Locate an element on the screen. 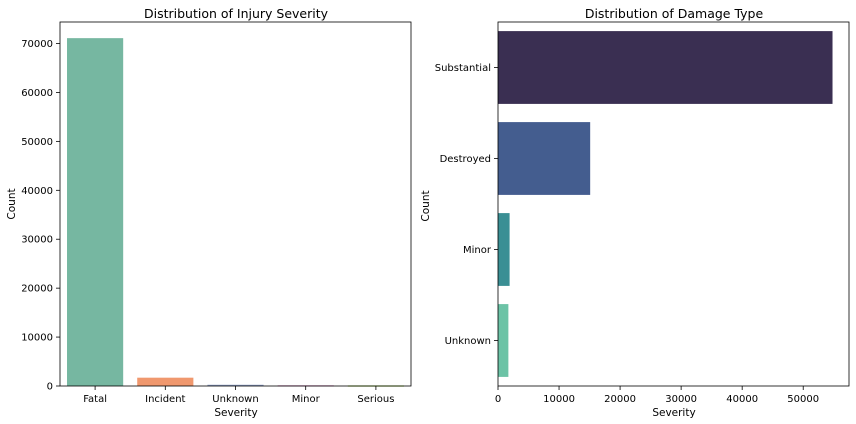 The height and width of the screenshot is (424, 856). bar-minor is located at coordinates (504, 249).